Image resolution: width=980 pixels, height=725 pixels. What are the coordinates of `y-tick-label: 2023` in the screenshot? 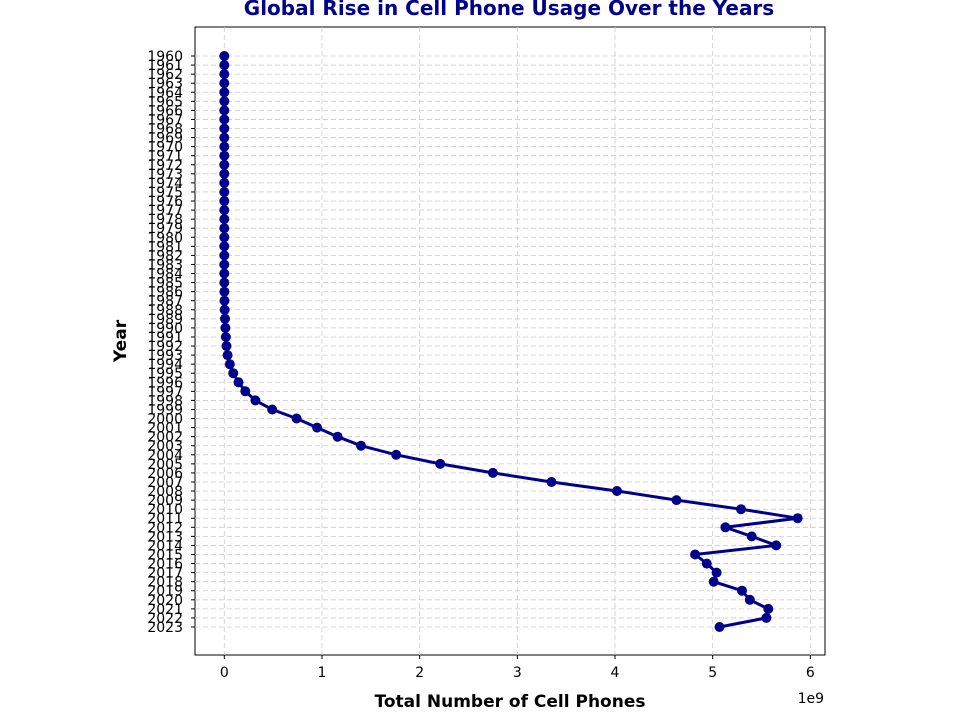 It's located at (165, 628).